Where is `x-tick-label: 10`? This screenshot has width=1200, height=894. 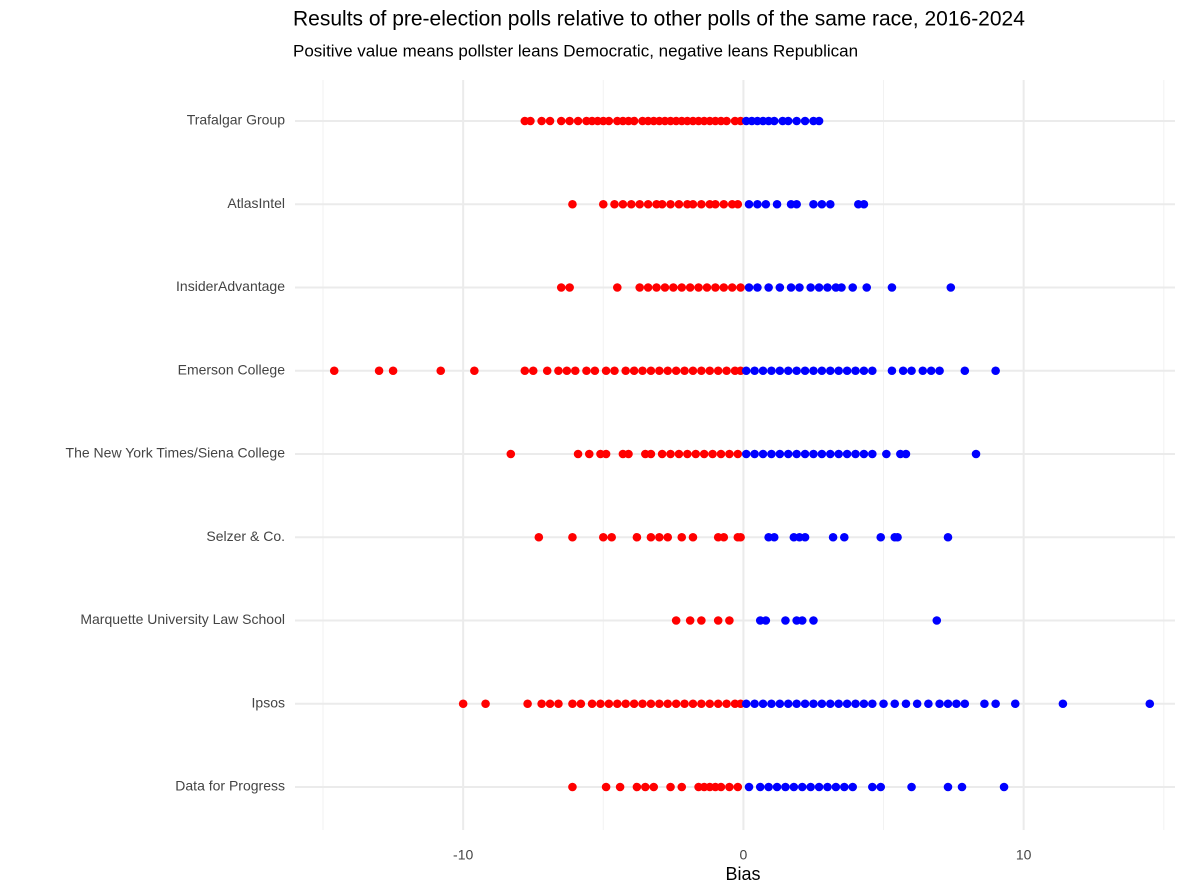 x-tick-label: 10 is located at coordinates (1024, 855).